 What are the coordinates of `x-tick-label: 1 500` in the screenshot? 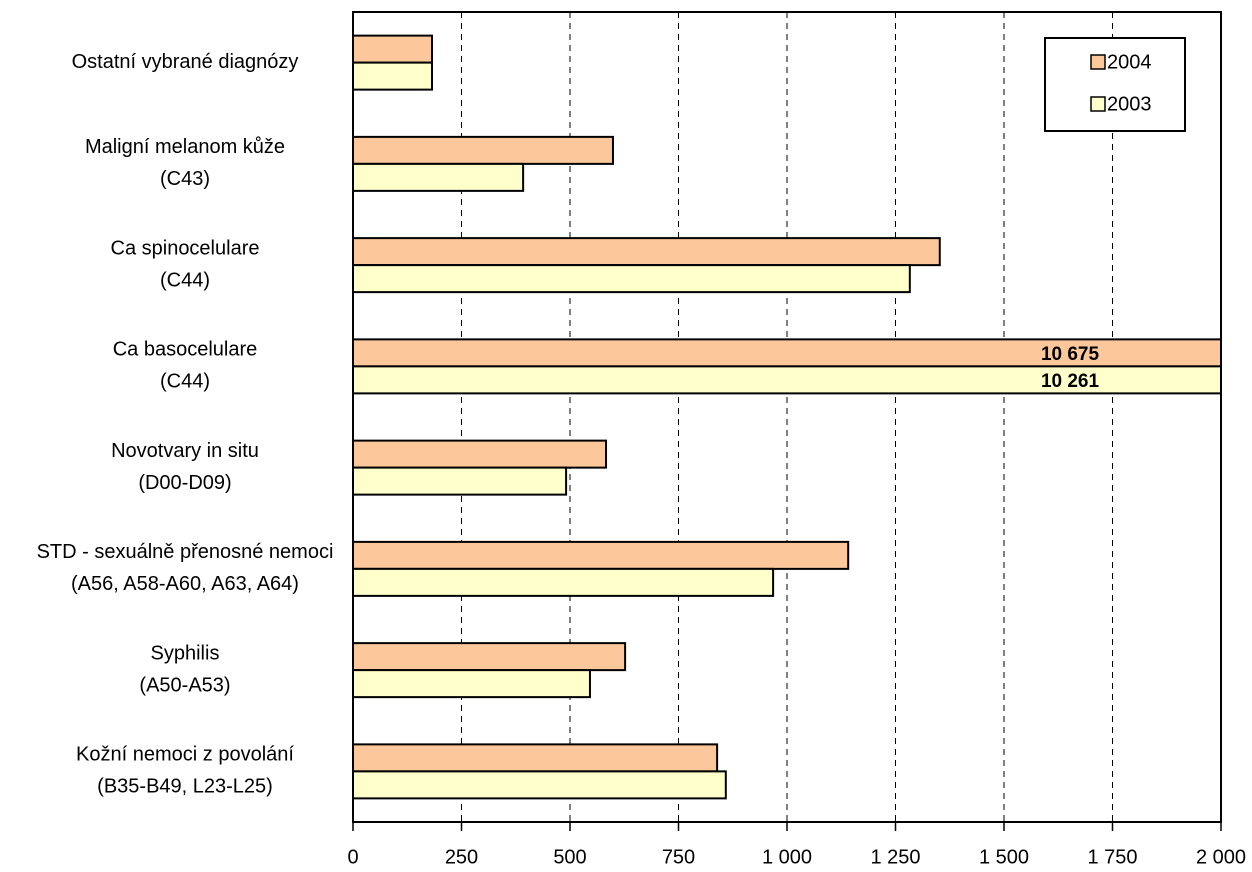 It's located at (1004, 857).